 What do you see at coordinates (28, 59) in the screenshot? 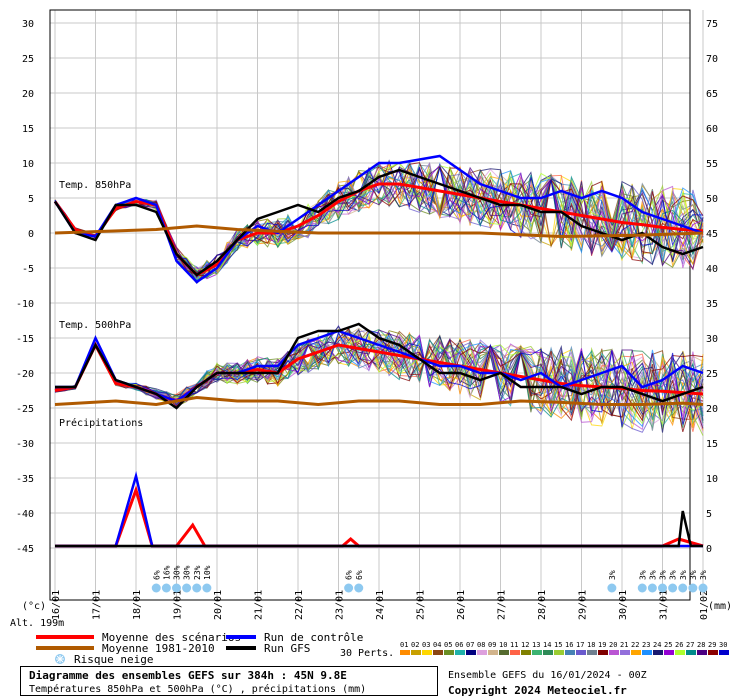
I see `left-tick-label: 25` at bounding box center [28, 59].